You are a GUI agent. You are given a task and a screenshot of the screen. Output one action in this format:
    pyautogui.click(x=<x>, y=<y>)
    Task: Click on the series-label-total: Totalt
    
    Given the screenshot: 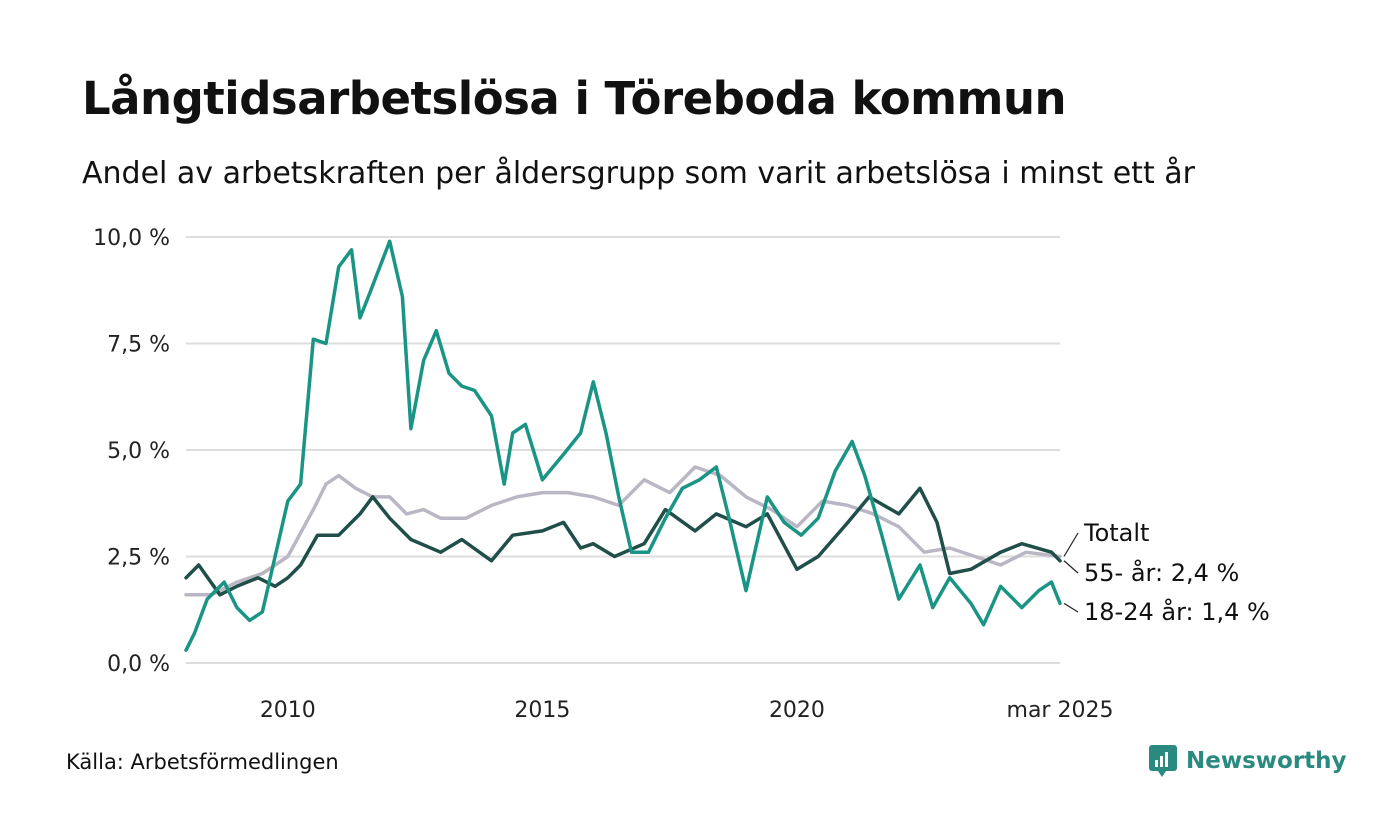 What is the action you would take?
    pyautogui.click(x=1116, y=533)
    